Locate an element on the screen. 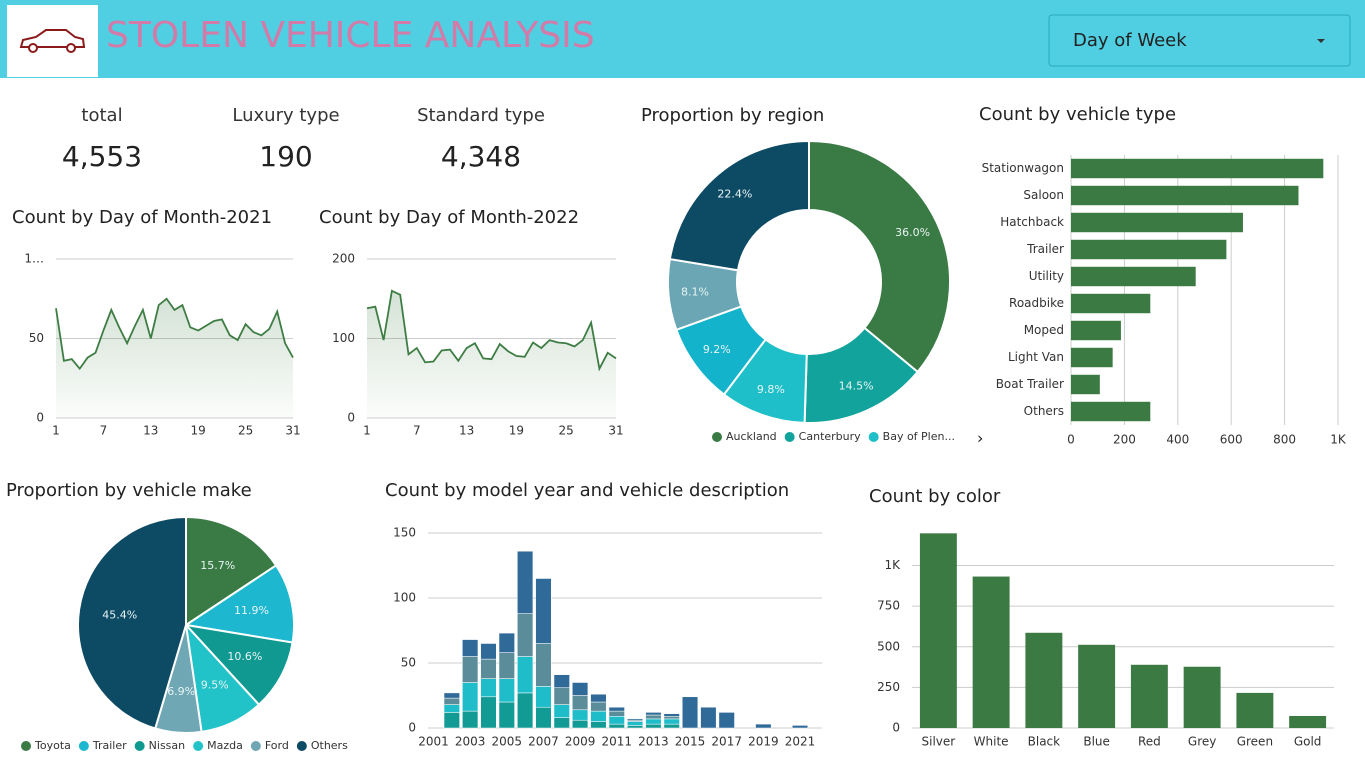  y-tick-label: Boat Trailer is located at coordinates (1030, 384).